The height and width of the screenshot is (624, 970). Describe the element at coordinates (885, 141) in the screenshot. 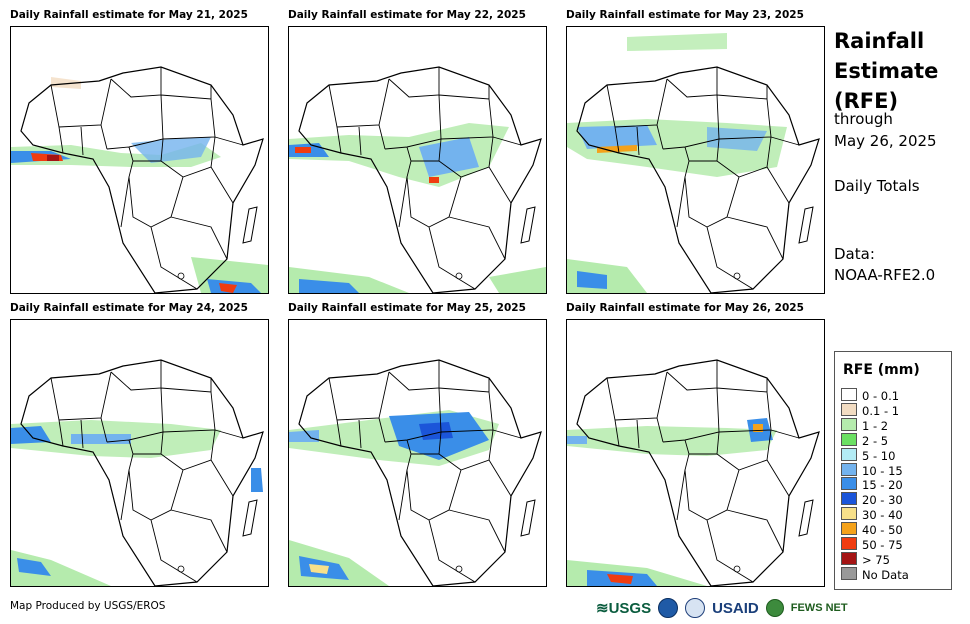

I see `through-date: May 26, 2025` at that location.